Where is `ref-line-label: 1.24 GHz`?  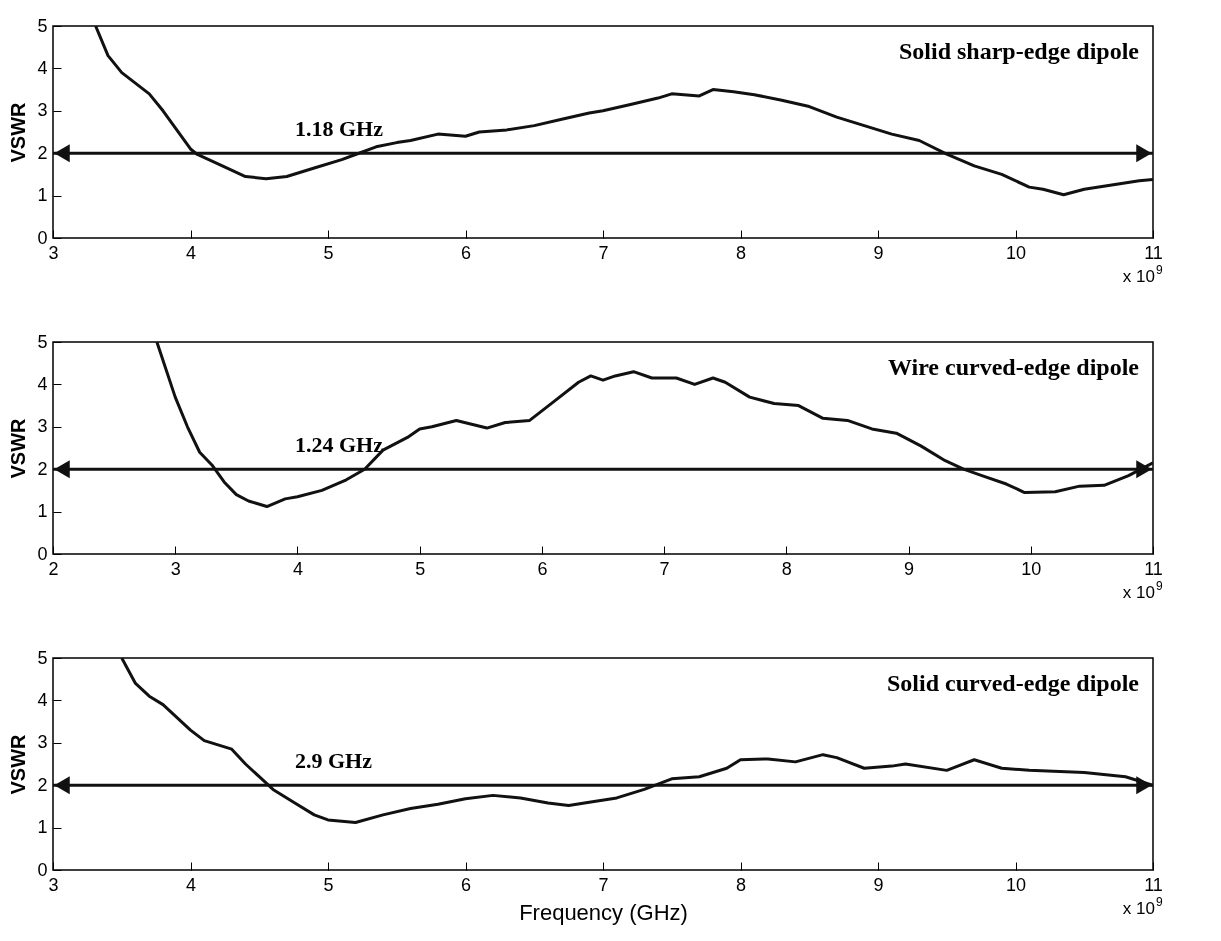 ref-line-label: 1.24 GHz is located at coordinates (339, 445).